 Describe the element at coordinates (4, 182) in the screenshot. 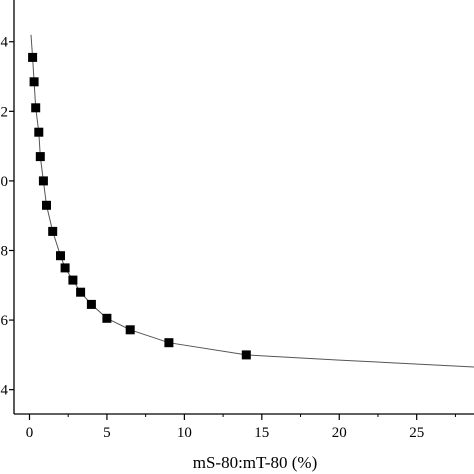

I see `y-tick-label: 10` at that location.